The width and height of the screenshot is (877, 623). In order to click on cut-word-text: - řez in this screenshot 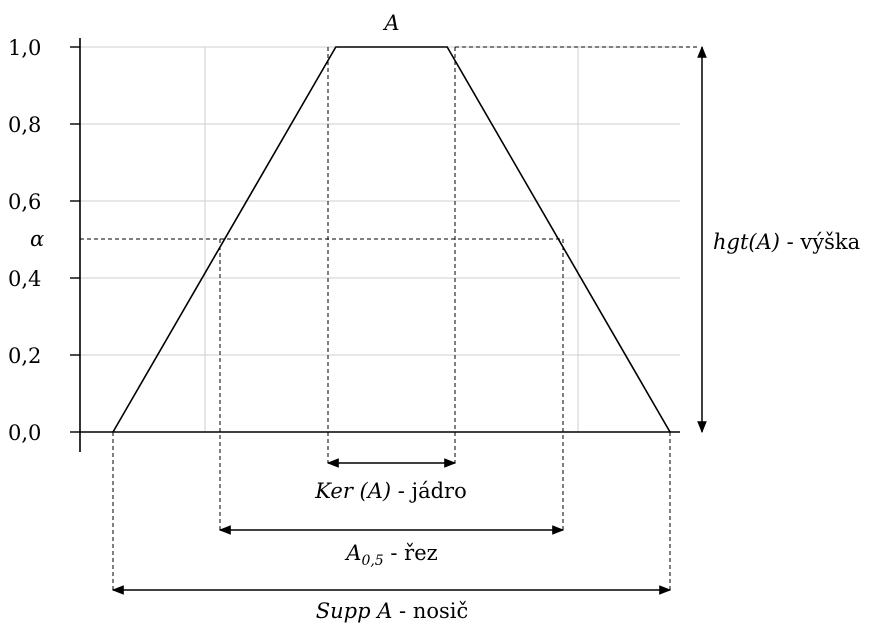, I will do `click(411, 553)`.